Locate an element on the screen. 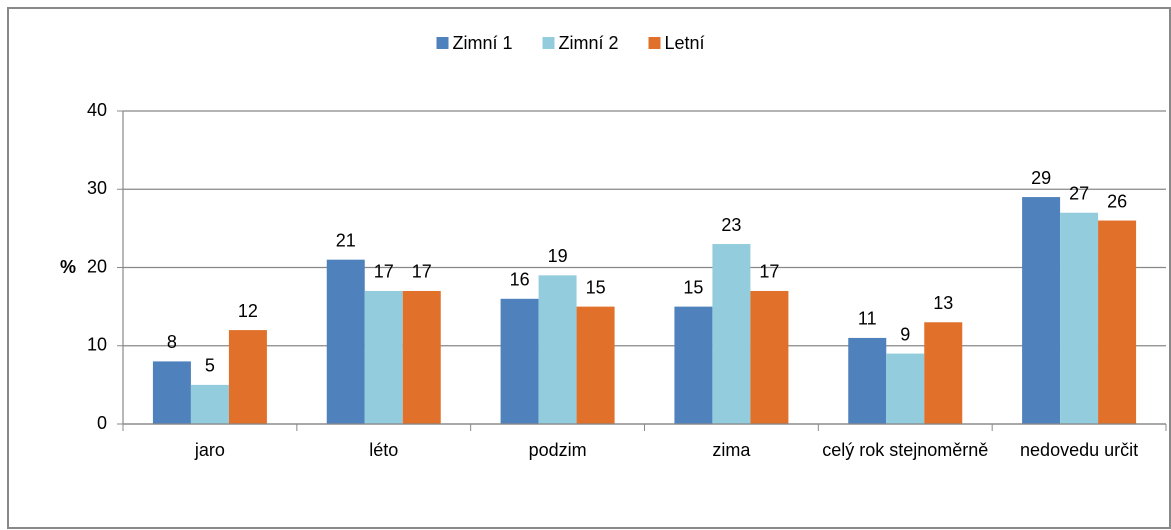 The image size is (1171, 530). value-label: 13 is located at coordinates (943, 303).